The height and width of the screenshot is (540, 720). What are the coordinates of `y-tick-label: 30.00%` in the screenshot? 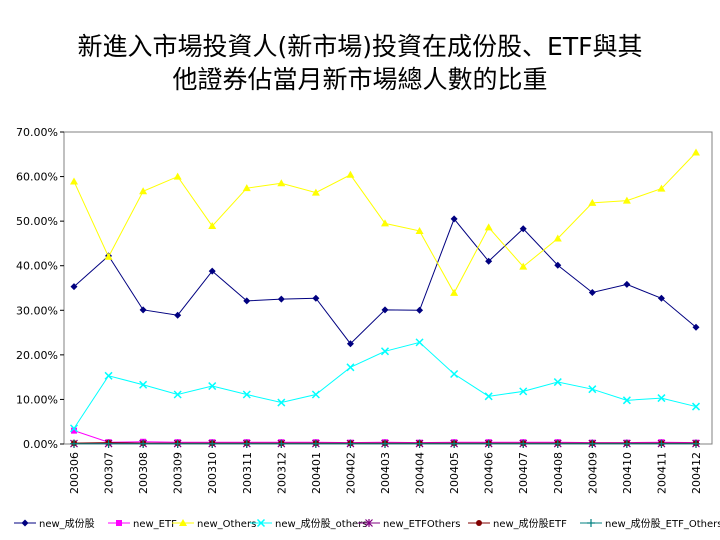 It's located at (37, 310).